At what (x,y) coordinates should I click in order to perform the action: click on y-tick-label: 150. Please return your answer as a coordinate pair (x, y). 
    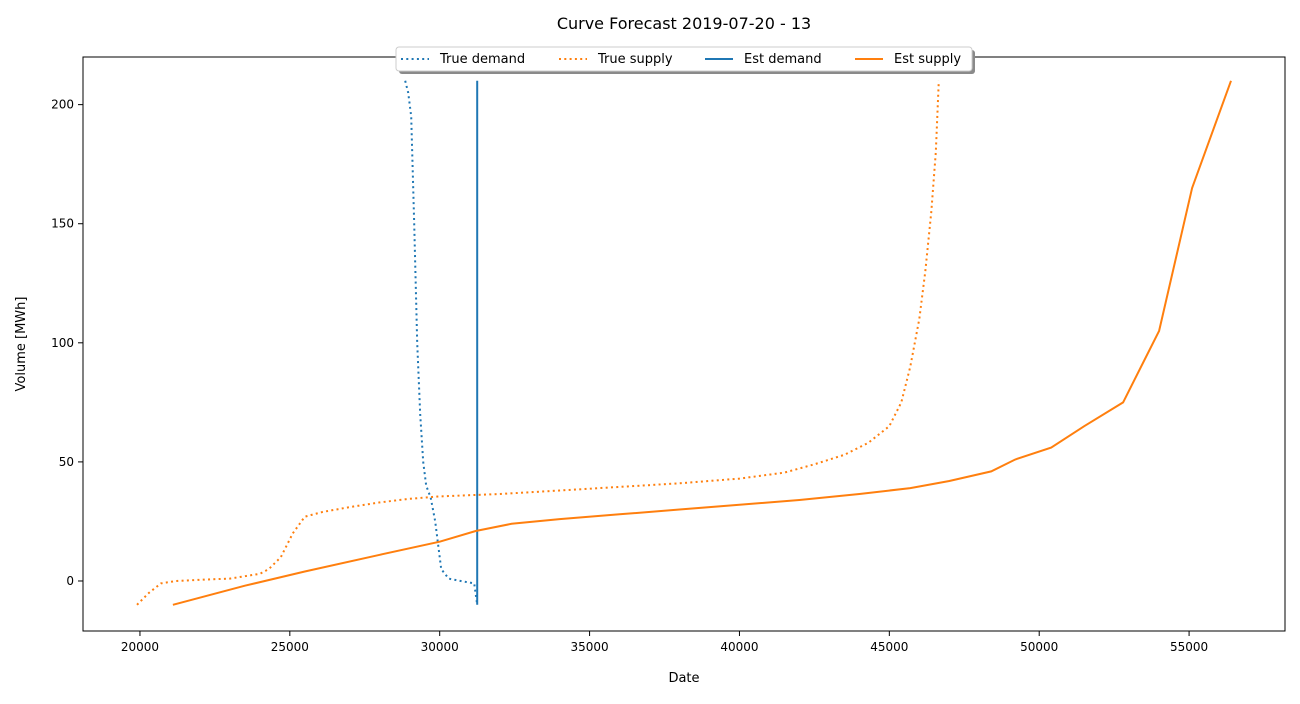
    Looking at the image, I should click on (62, 224).